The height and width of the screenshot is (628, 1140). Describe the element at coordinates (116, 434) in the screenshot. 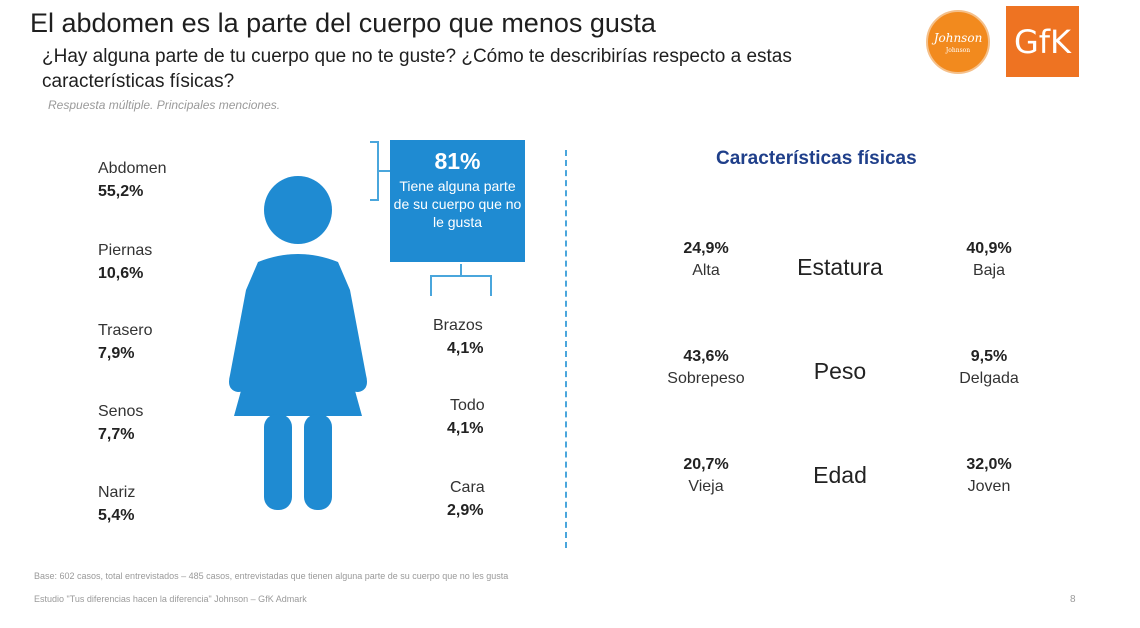

I see `body-part-value: 7,7%` at that location.